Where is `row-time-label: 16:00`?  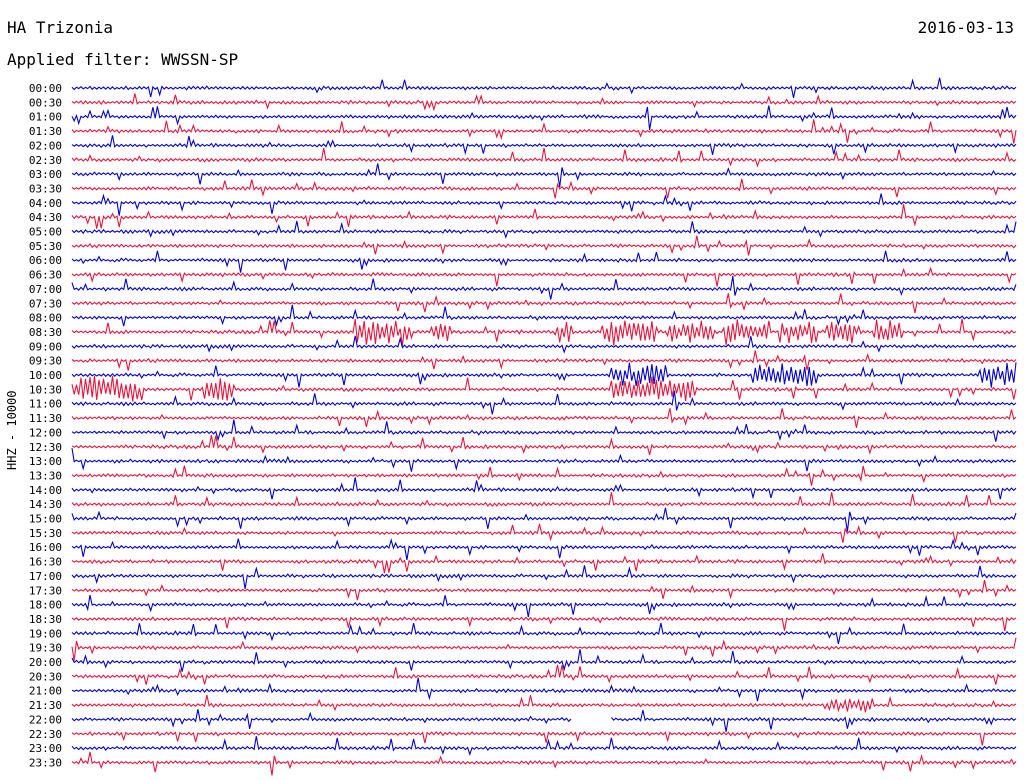
row-time-label: 16:00 is located at coordinates (45, 547).